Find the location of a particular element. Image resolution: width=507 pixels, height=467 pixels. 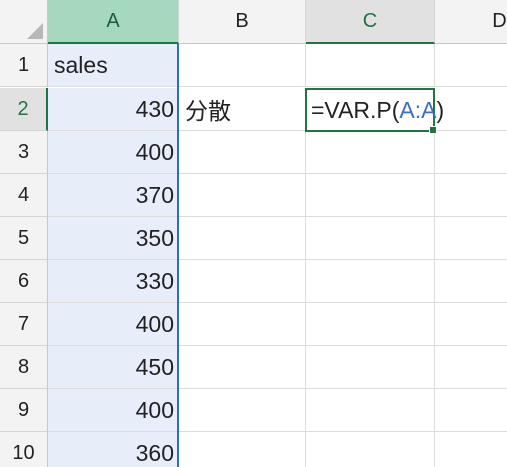

row-header-6: 6 is located at coordinates (24, 281).